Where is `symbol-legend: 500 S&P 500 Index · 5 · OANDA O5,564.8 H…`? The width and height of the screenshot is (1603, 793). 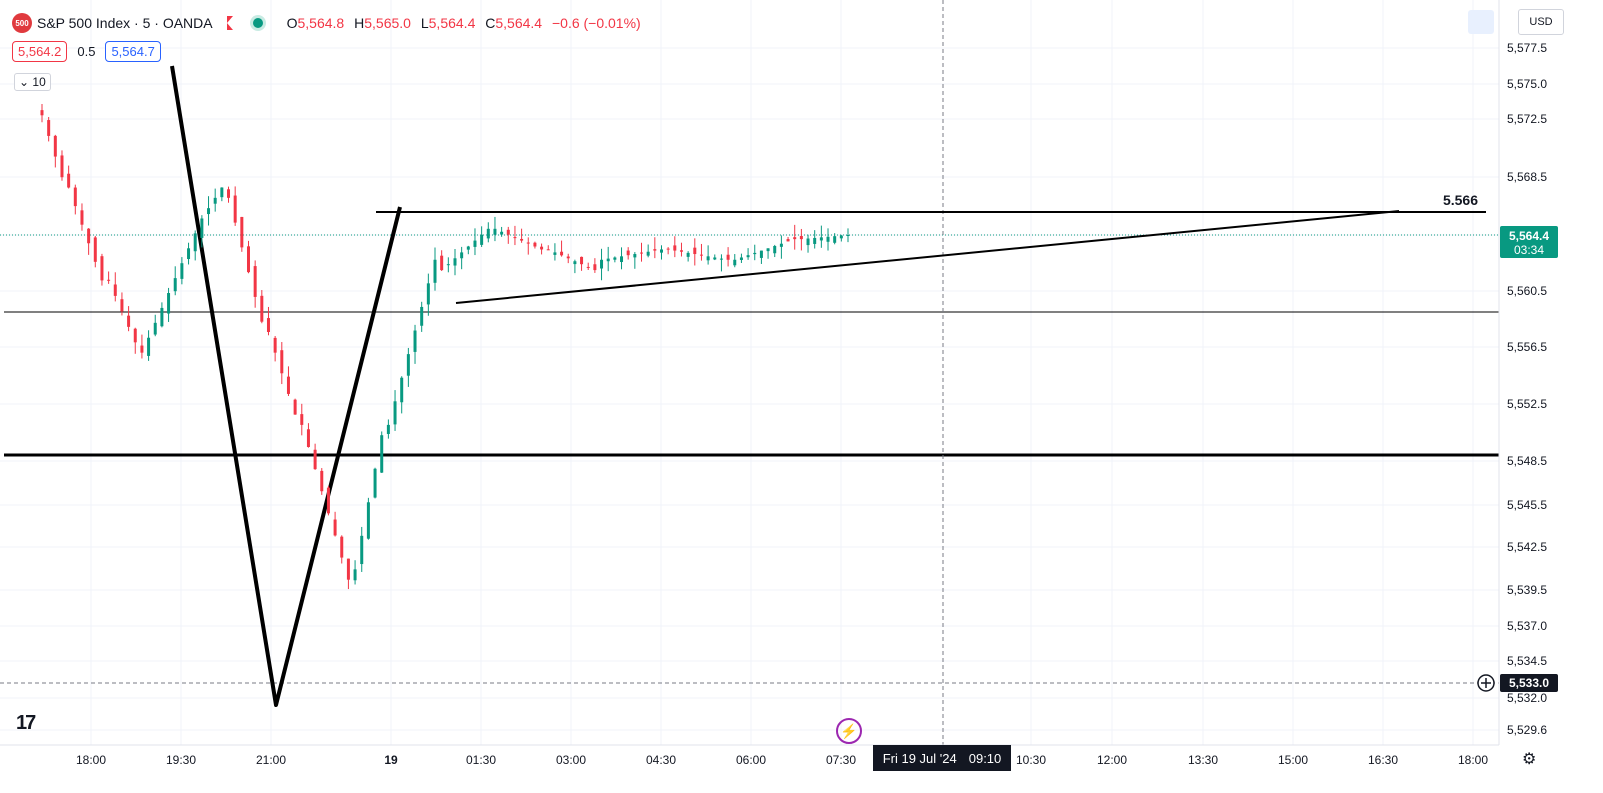 symbol-legend: 500 S&P 500 Index · 5 · OANDA O5,564.8 H… is located at coordinates (329, 23).